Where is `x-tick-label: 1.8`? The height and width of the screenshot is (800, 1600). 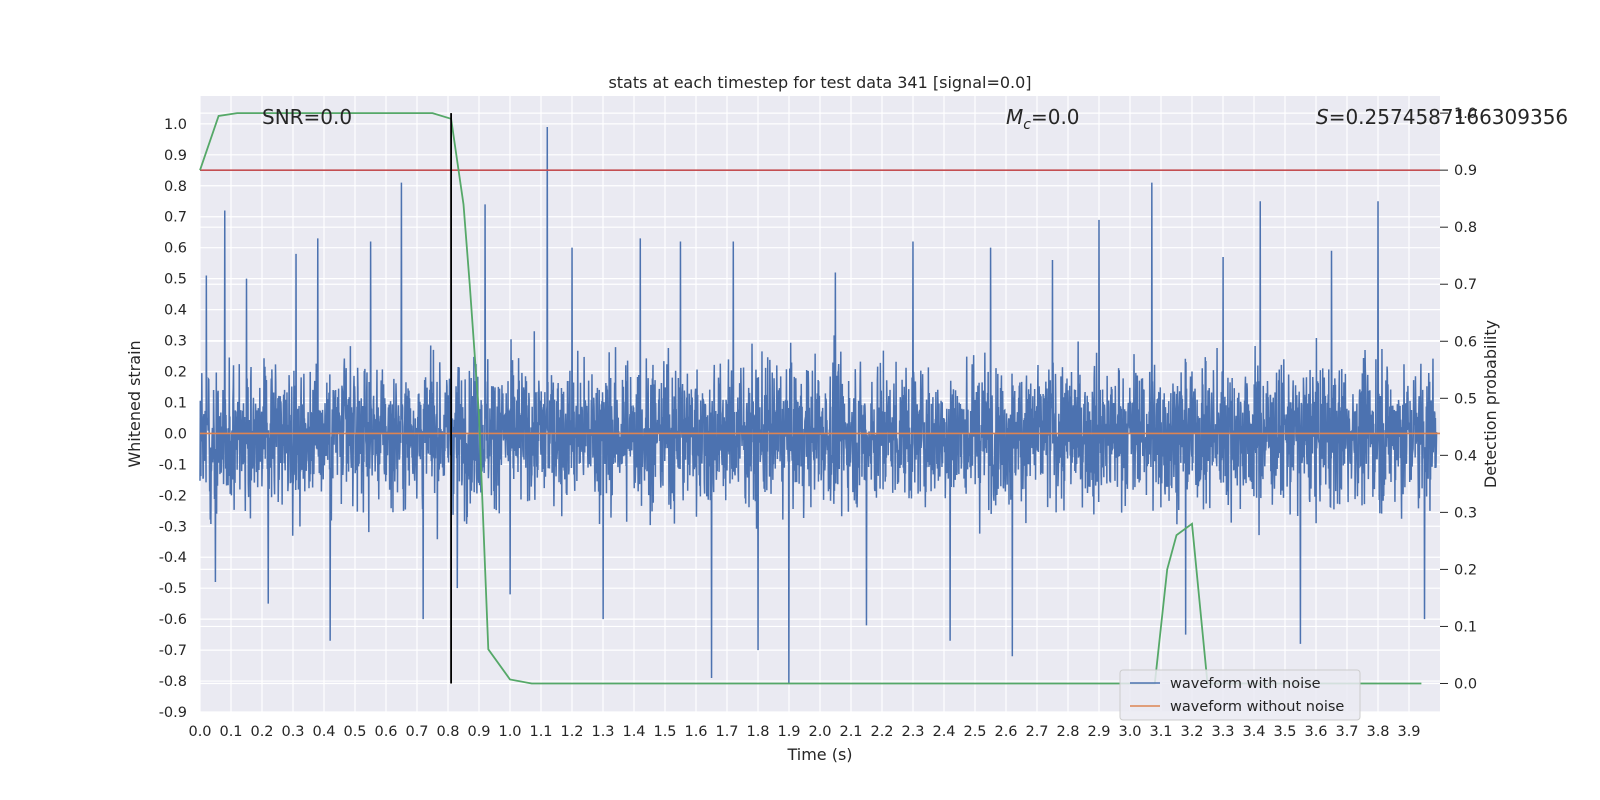 x-tick-label: 1.8 is located at coordinates (757, 732).